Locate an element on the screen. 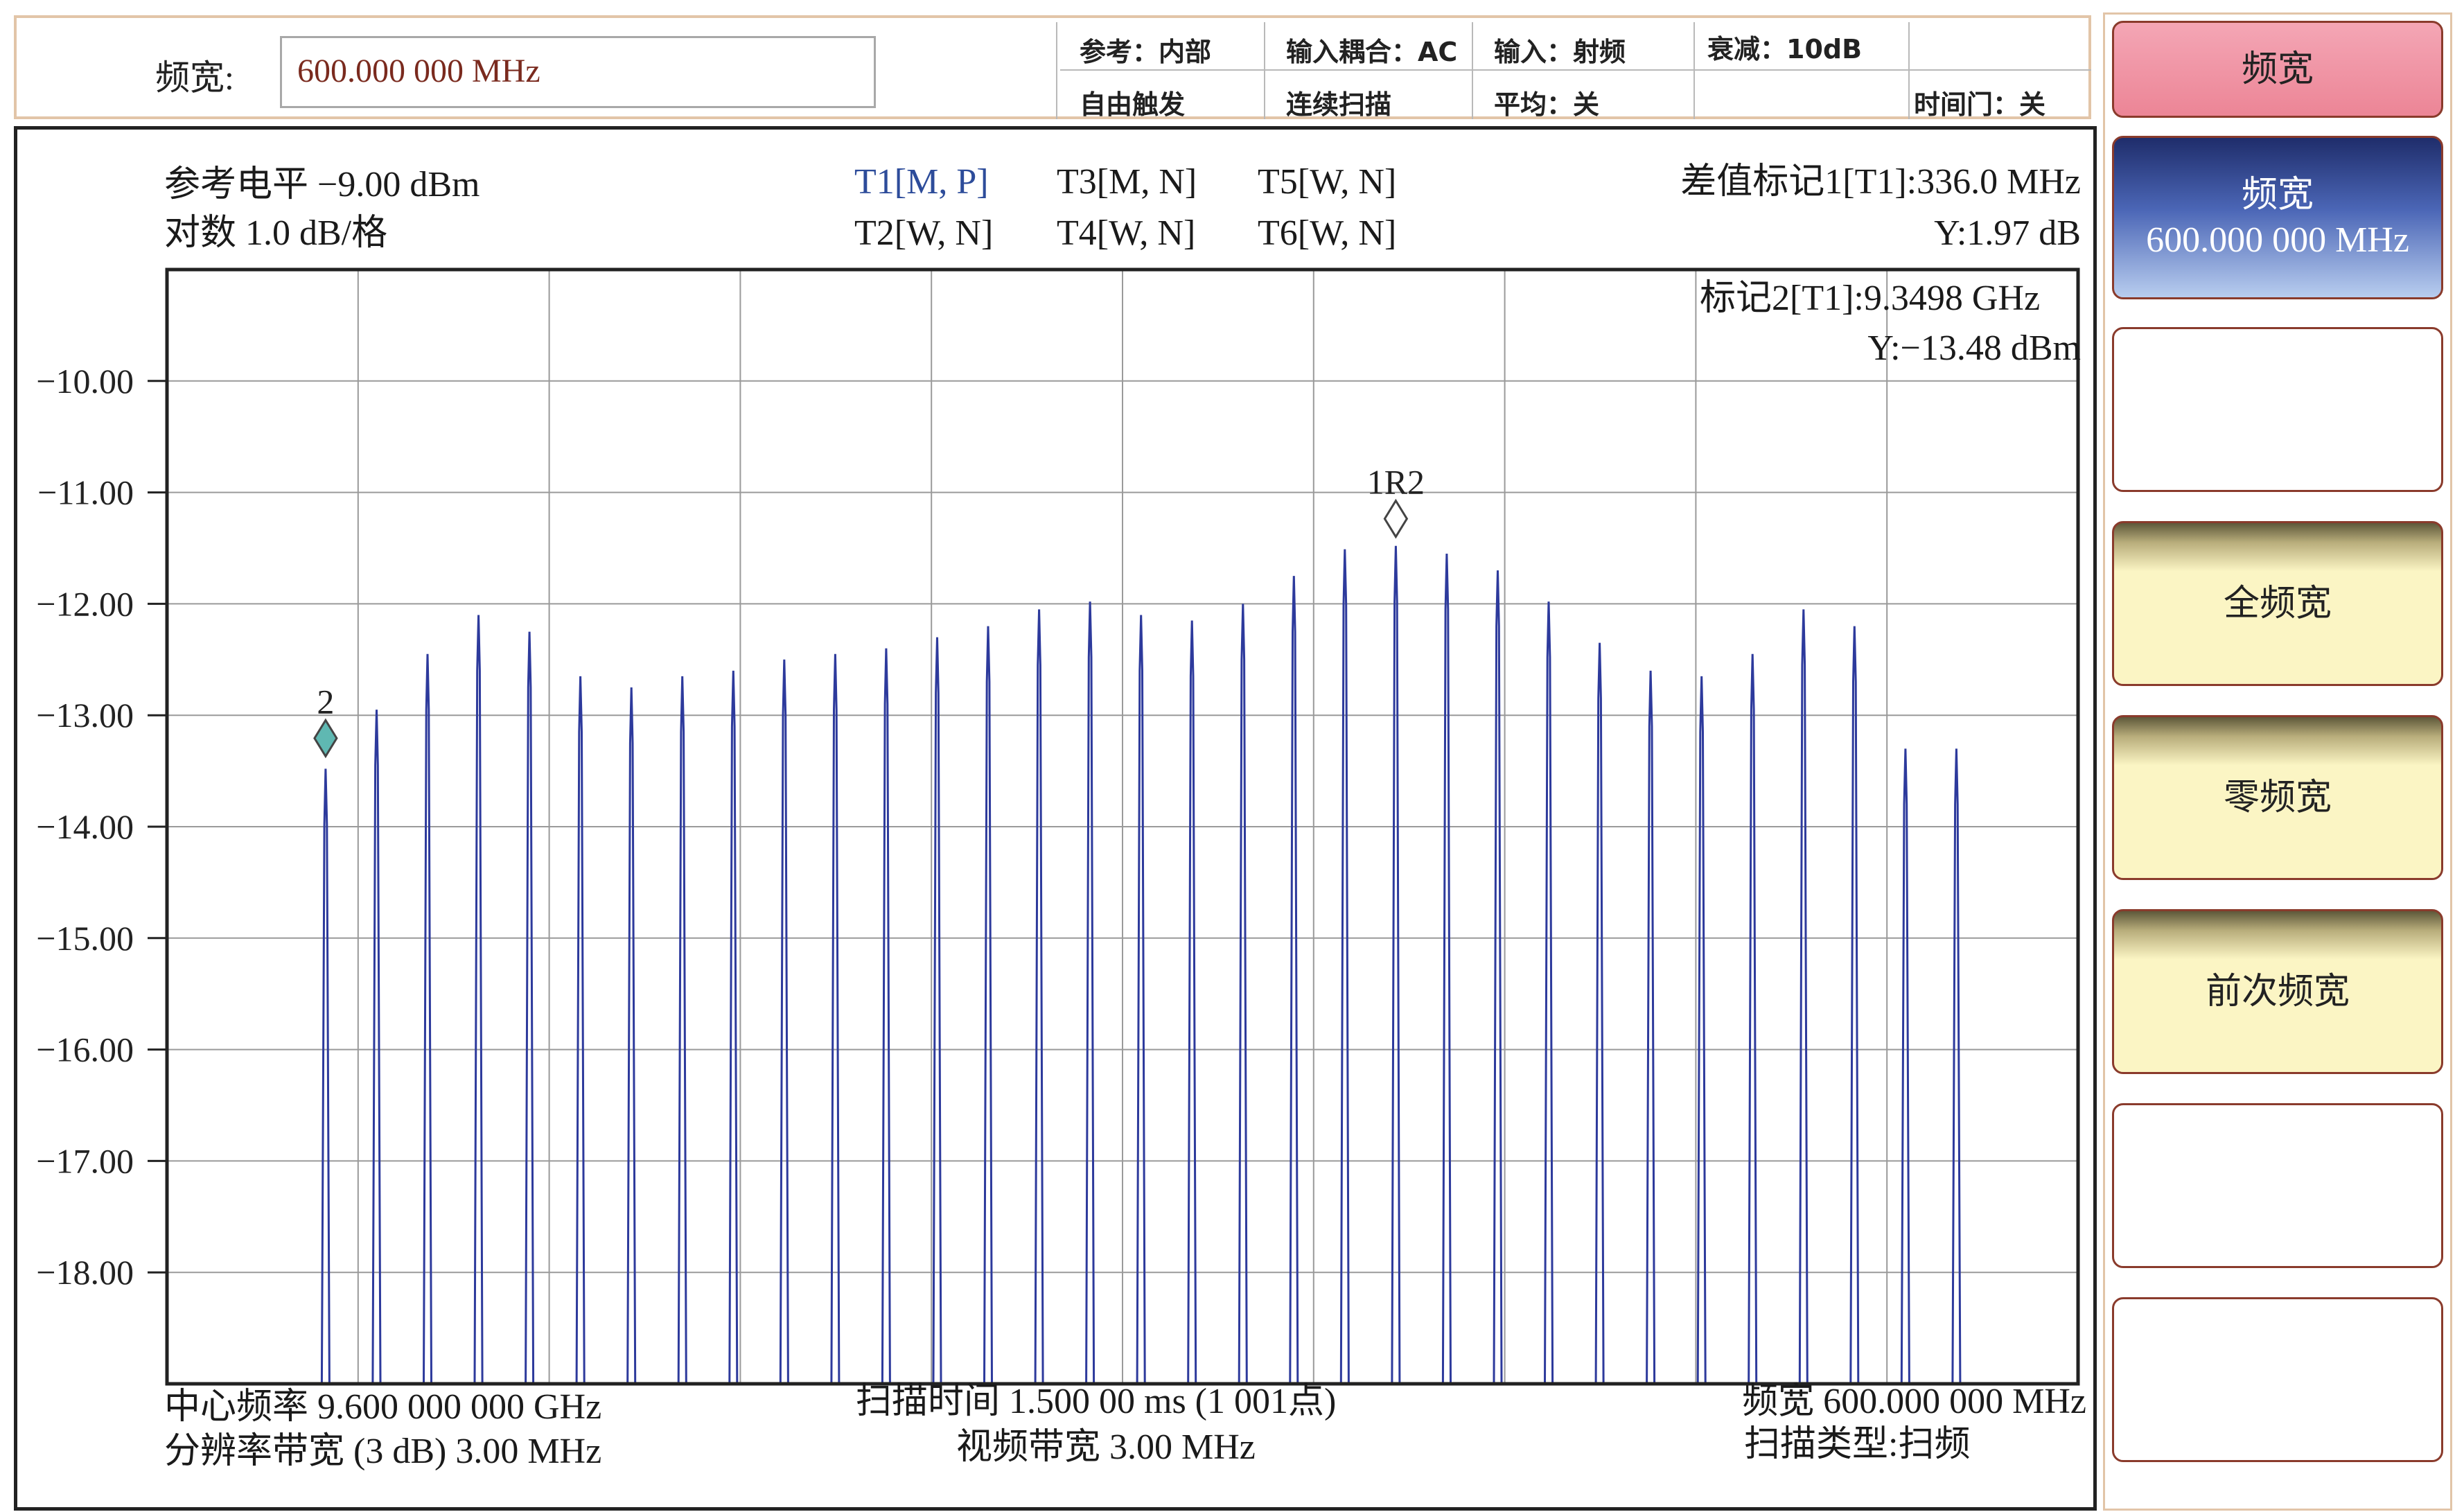 The width and height of the screenshot is (2455, 1512). status-input: 输入：射频 is located at coordinates (1560, 52).